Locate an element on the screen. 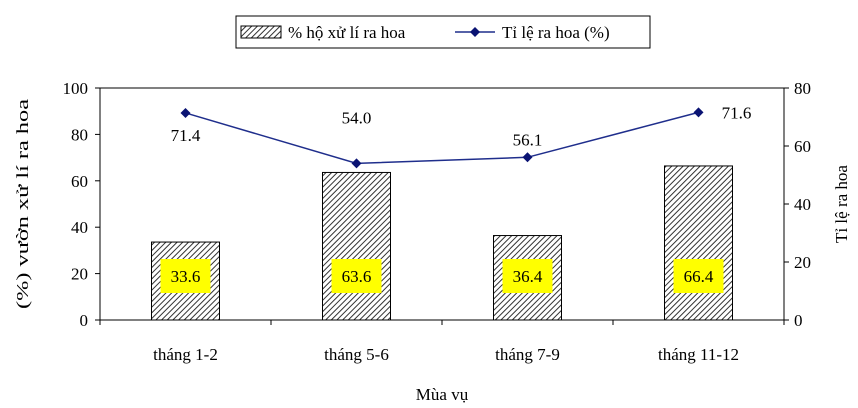 The image size is (858, 408). x-axis: tháng 1-2 tháng 5-6 tháng 7-9 tháng 11-12 is located at coordinates (442, 342).